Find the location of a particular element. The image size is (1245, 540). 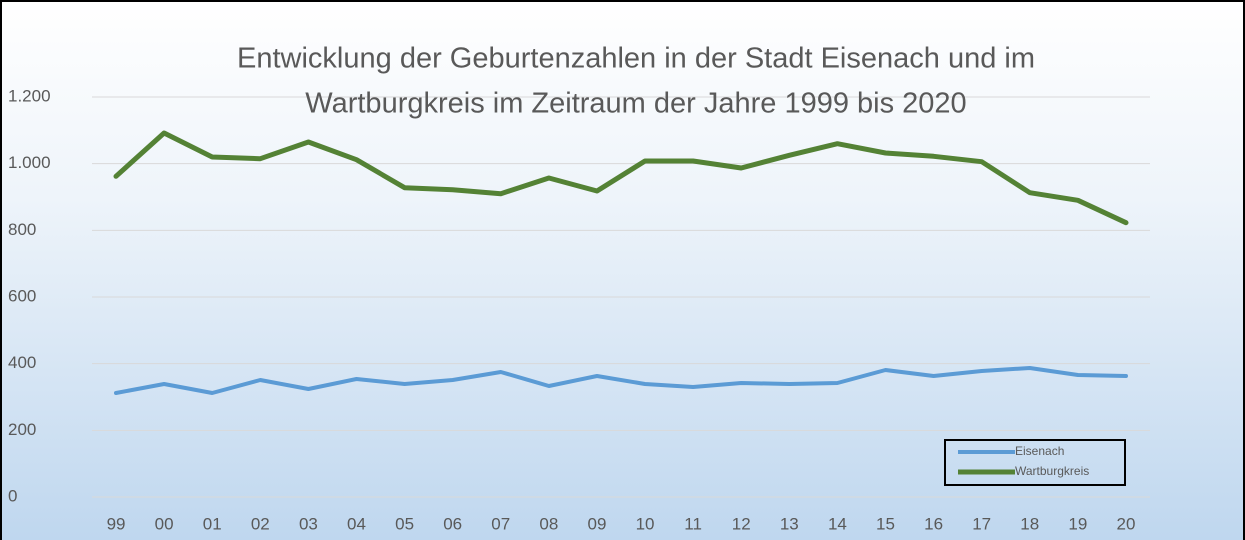

x-tick-label: 04 is located at coordinates (356, 523).